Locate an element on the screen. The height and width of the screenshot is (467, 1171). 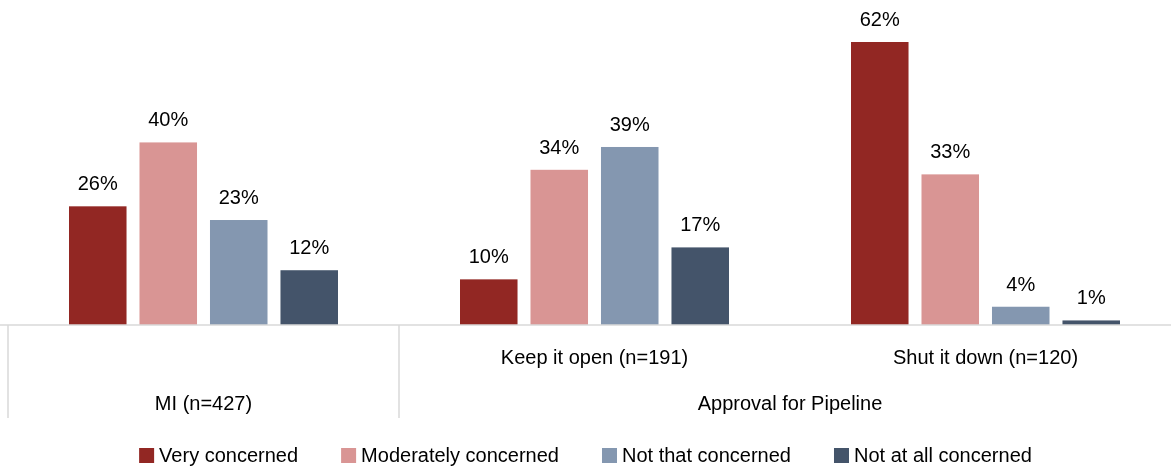
legend-label: Very concerned is located at coordinates (229, 455).